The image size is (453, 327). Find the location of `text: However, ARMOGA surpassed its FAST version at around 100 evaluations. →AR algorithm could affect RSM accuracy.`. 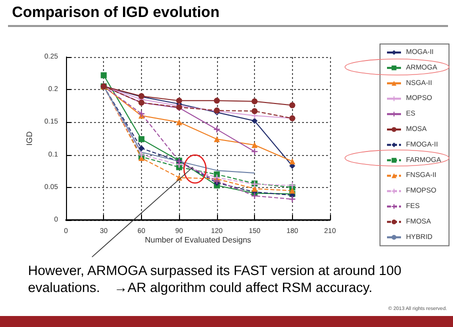

text: However, ARMOGA surpassed its FAST version at around 100 evaluations. →AR algorithm could affect RSM accuracy. is located at coordinates (215, 279).